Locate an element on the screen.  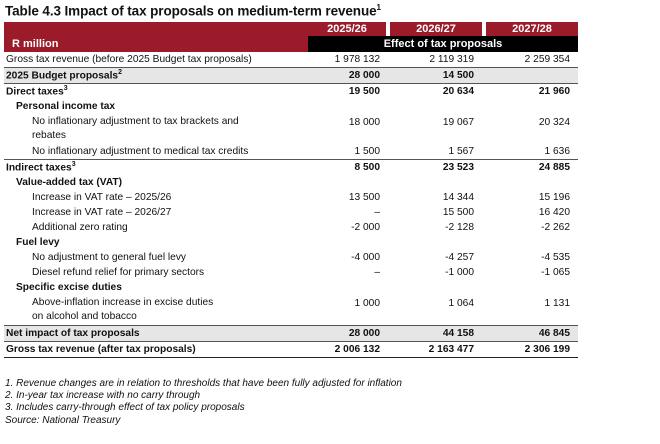
year-header-1: 2025/26 is located at coordinates (347, 29).